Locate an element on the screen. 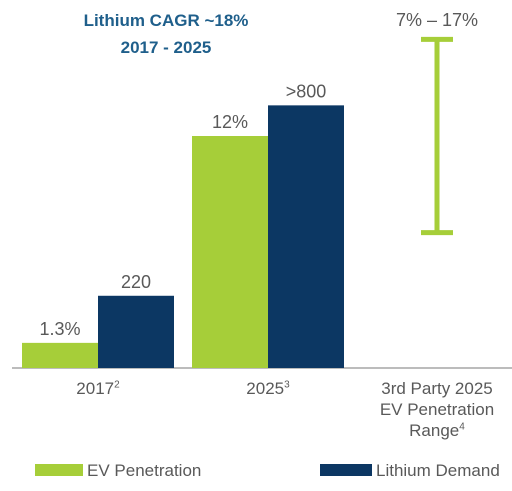 This screenshot has width=512, height=491. x-tick-label: 3rd Party 2025 EV Penetration Range4 is located at coordinates (437, 409).